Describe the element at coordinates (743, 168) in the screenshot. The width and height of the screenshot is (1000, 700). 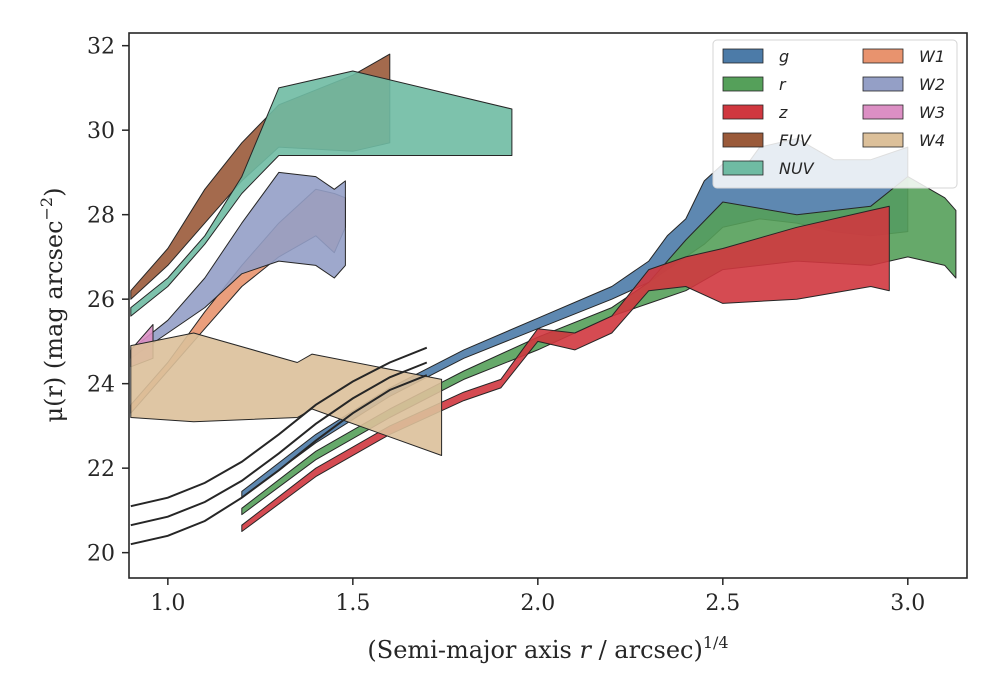
I see `legend-swatch-nuv` at that location.